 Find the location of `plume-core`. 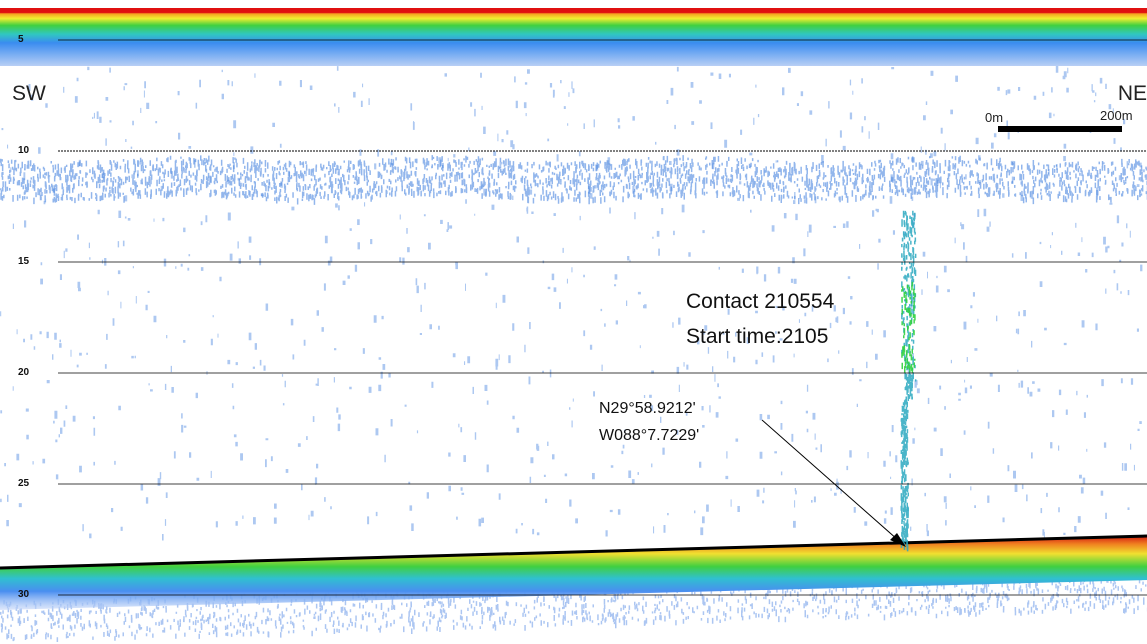

plume-core is located at coordinates (908, 327).